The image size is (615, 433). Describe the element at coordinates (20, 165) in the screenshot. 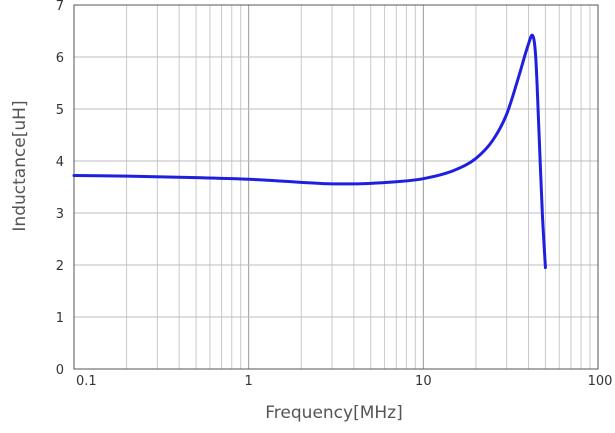

I see `y-axis-label: Inductance[uH]` at that location.